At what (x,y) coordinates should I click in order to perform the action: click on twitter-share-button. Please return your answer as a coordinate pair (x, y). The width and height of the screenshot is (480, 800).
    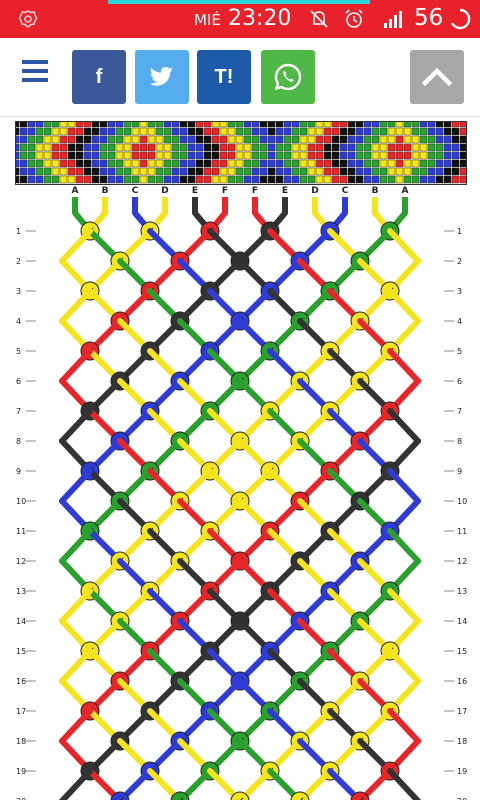
    Looking at the image, I should click on (162, 77).